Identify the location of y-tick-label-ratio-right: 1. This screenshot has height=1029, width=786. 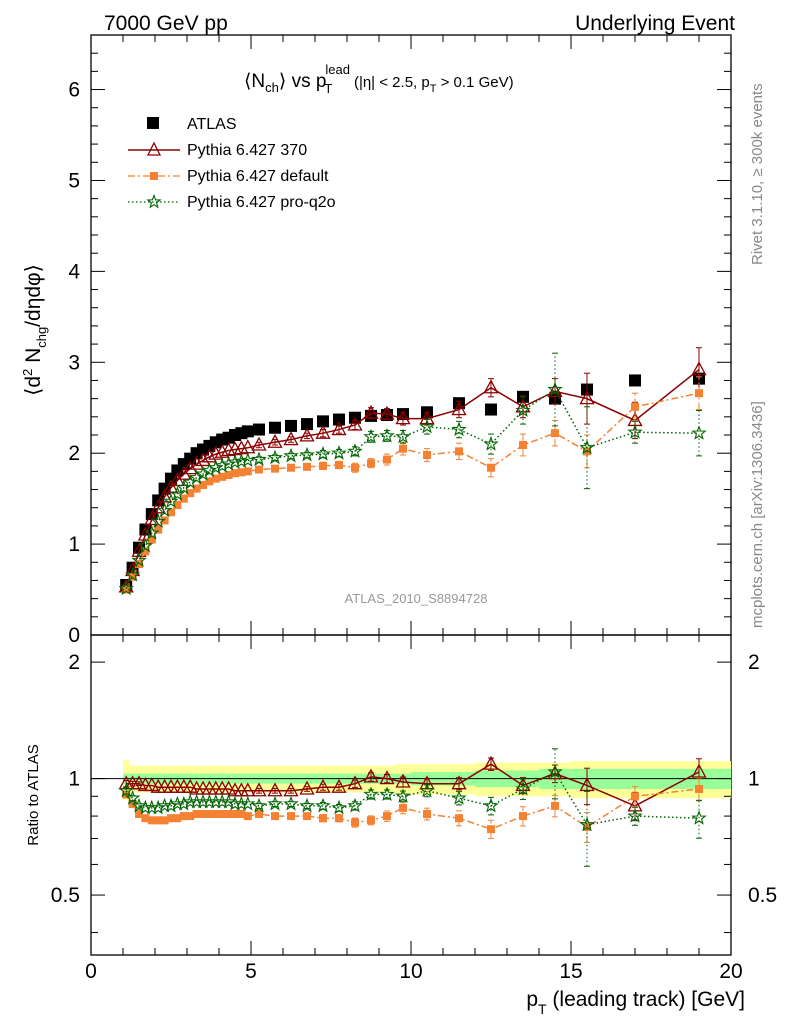
(754, 779).